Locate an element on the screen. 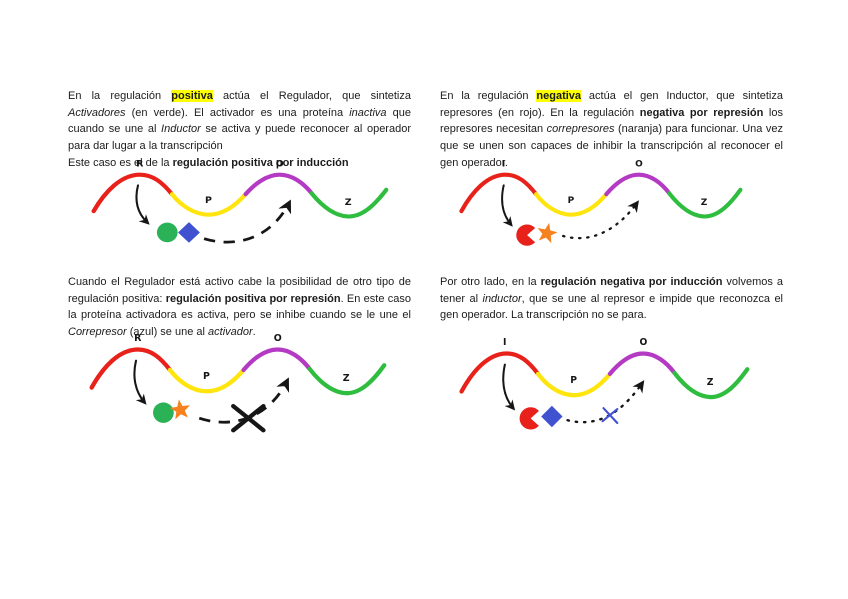 The height and width of the screenshot is (599, 848). diagram-regulacion-negativa-por-represion: I P O Z is located at coordinates (600, 204).